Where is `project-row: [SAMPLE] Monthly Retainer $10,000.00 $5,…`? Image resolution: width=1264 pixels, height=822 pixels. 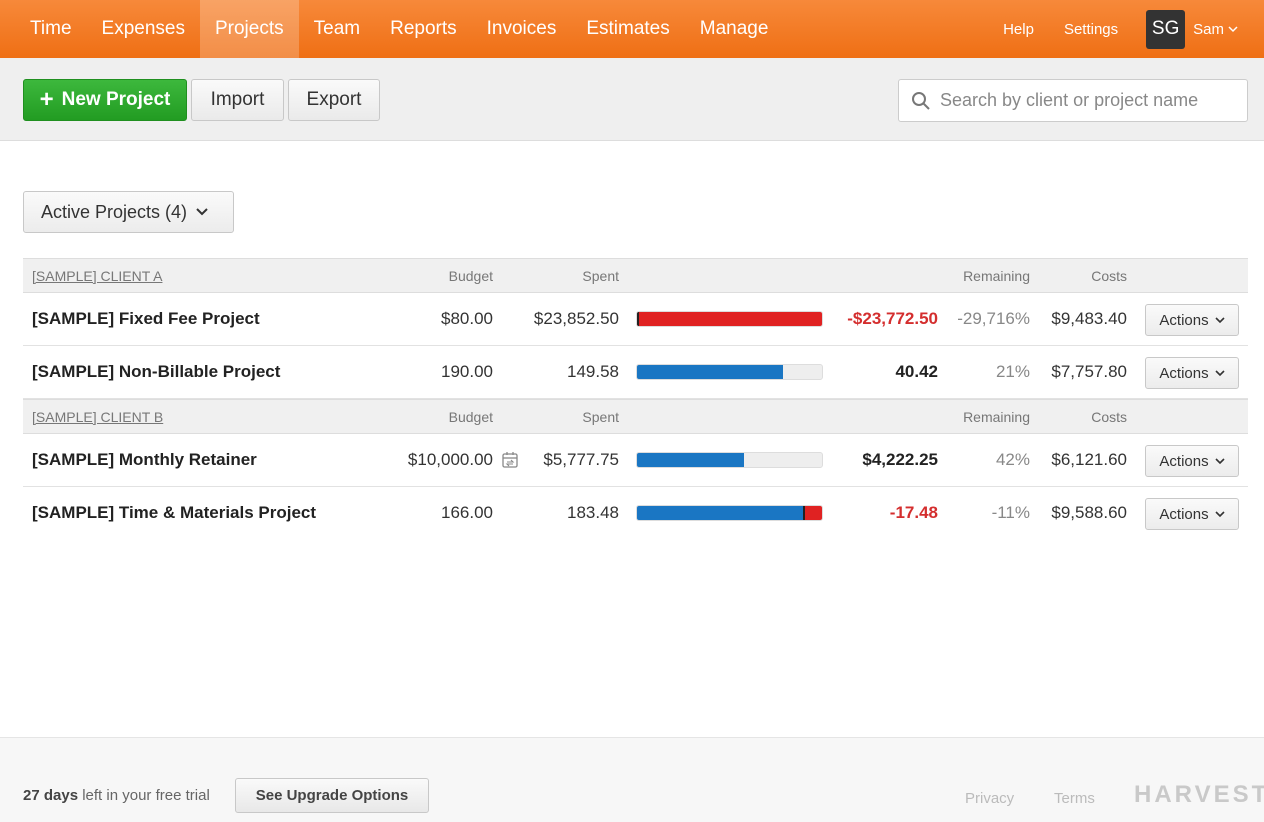 project-row: [SAMPLE] Monthly Retainer $10,000.00 $5,… is located at coordinates (635, 460).